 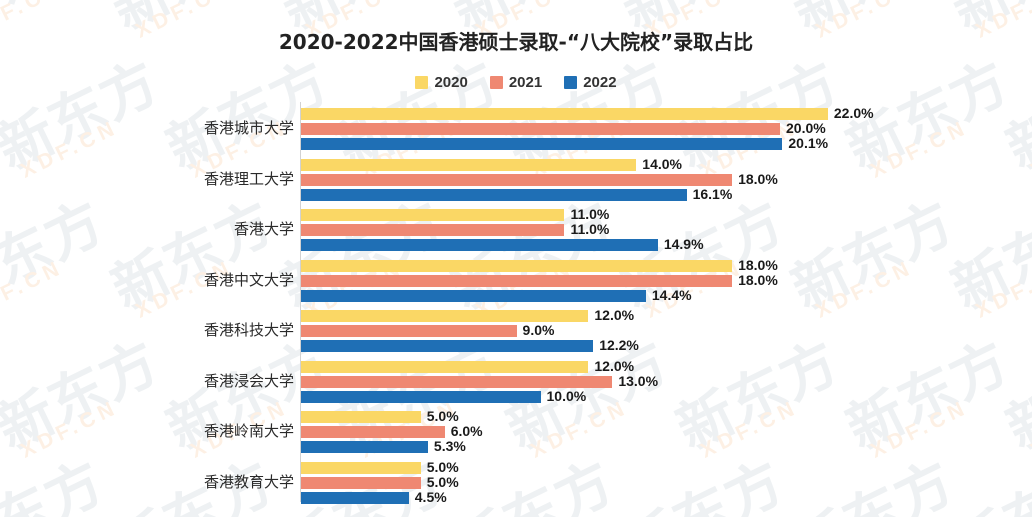 What do you see at coordinates (248, 279) in the screenshot?
I see `category-label: 香港中文大学` at bounding box center [248, 279].